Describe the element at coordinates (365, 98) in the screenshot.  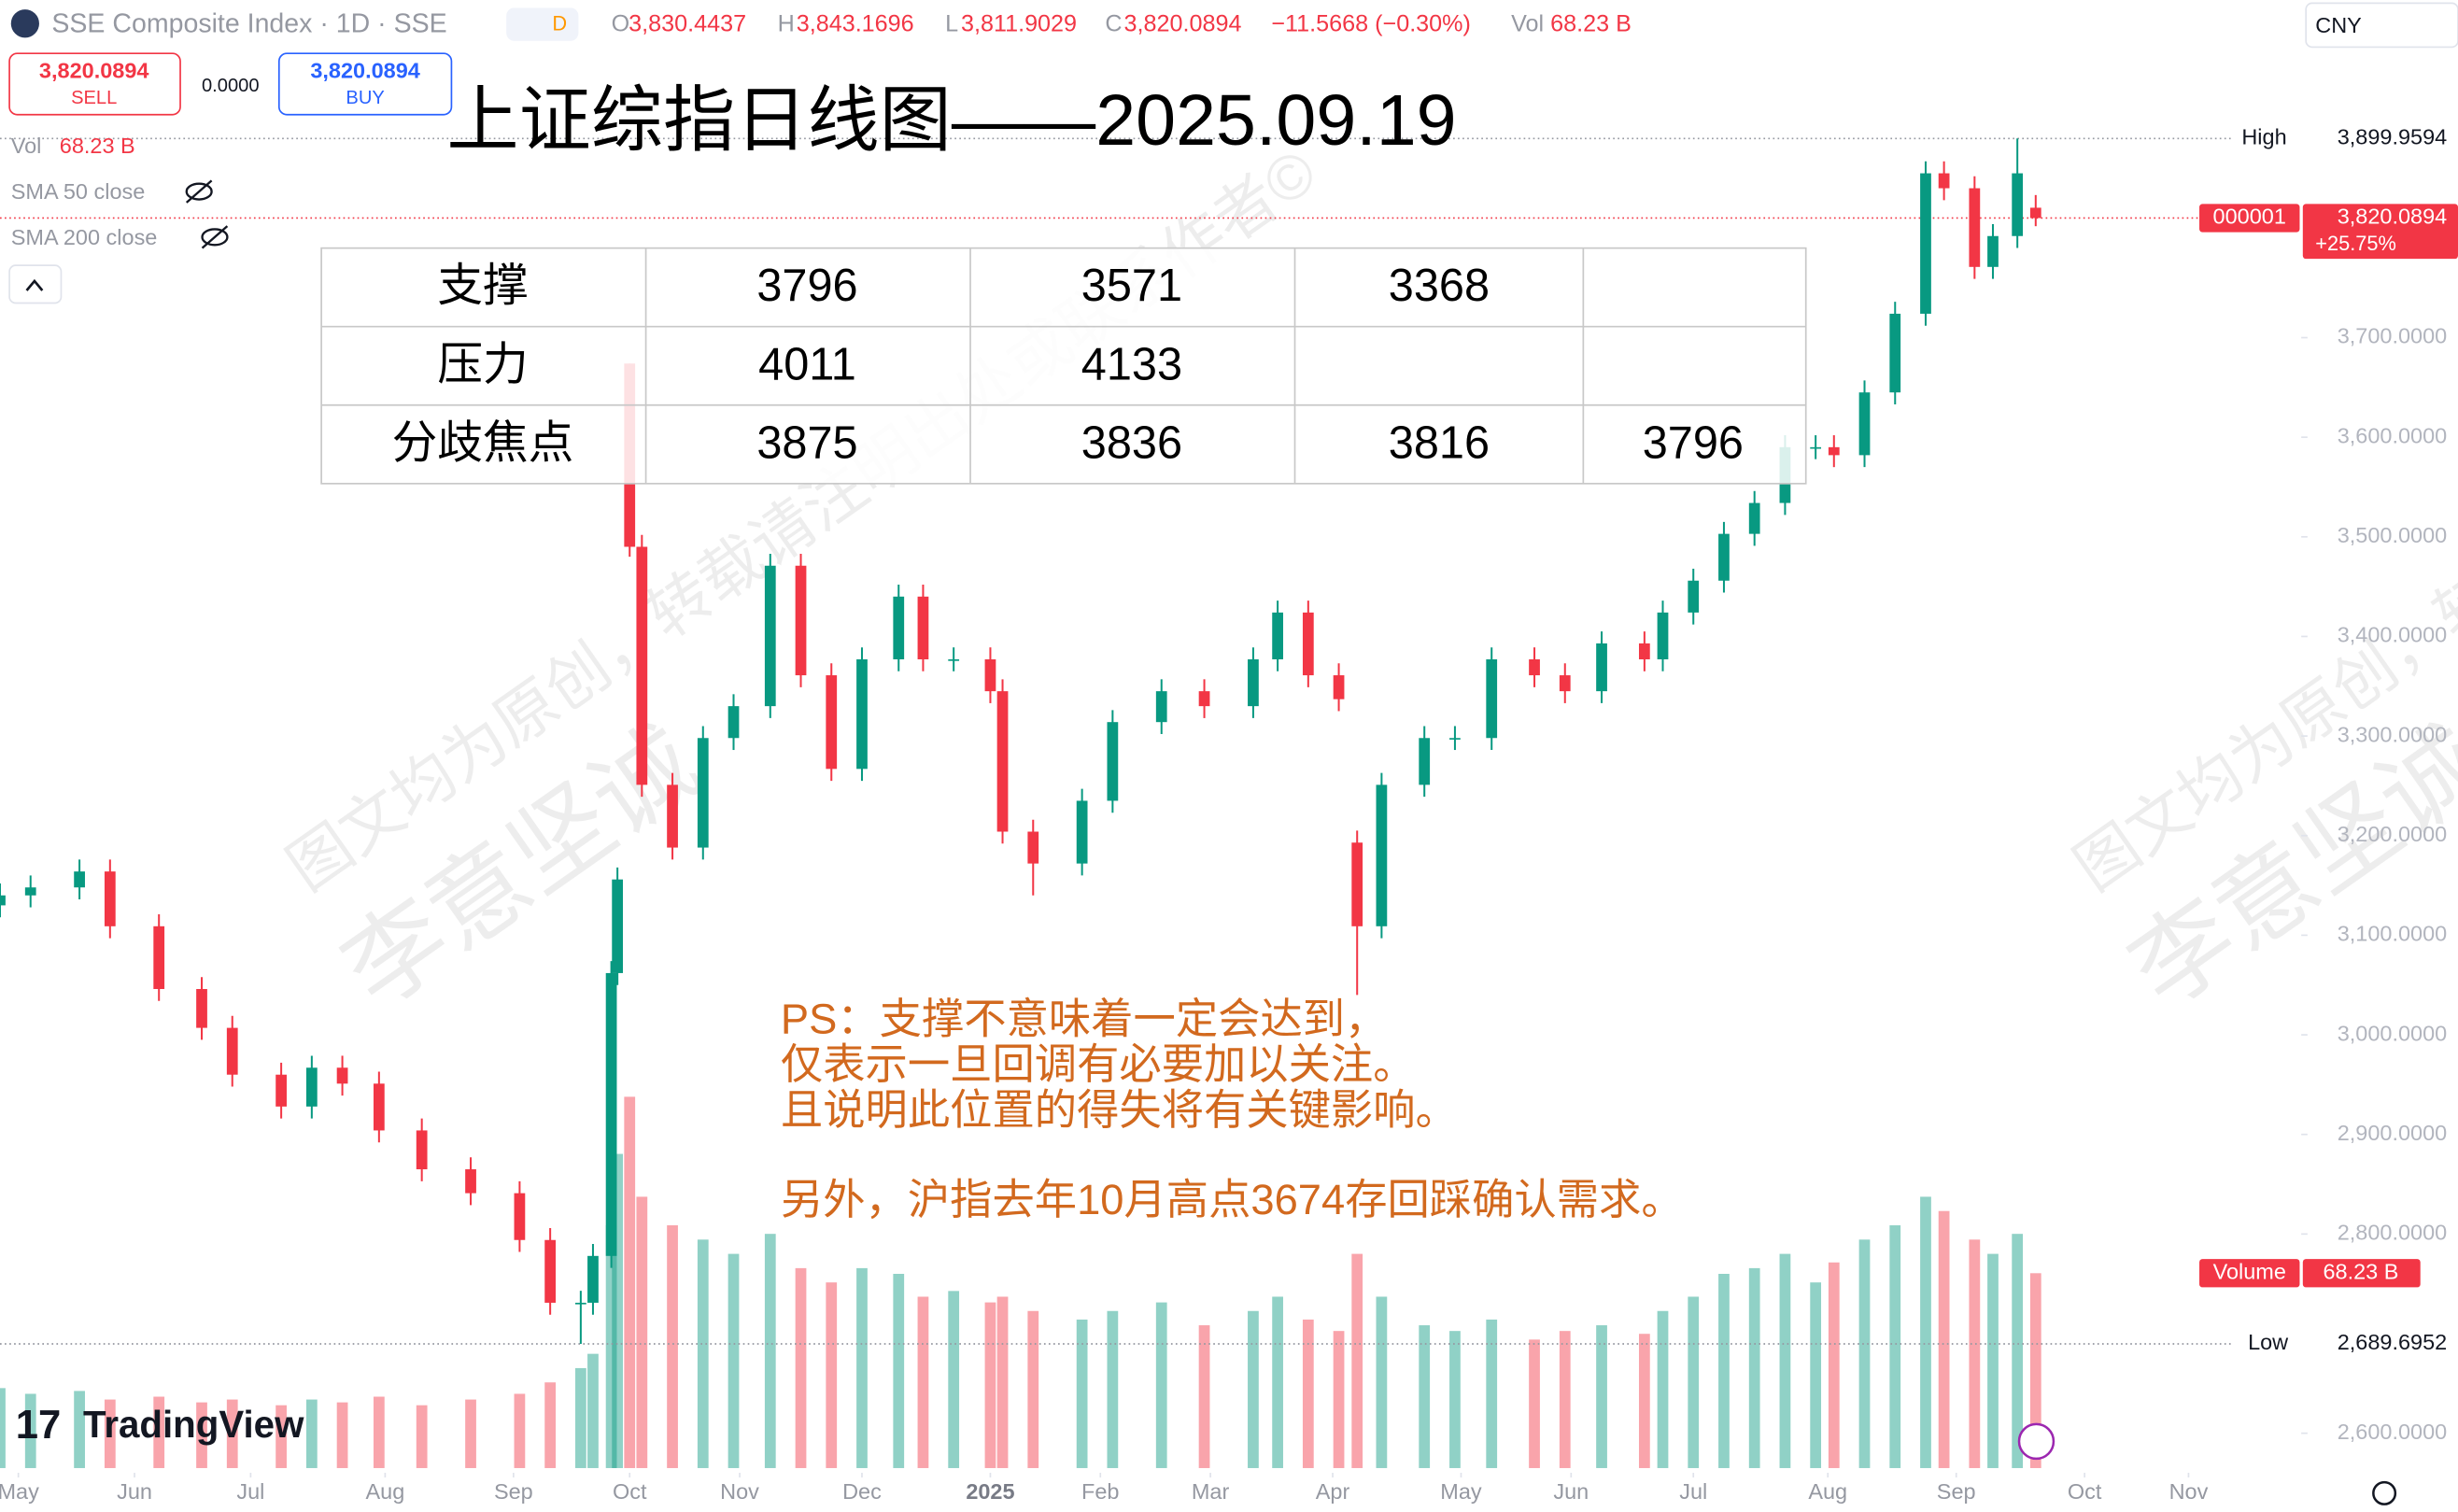
I see `buy-label: BUY` at that location.